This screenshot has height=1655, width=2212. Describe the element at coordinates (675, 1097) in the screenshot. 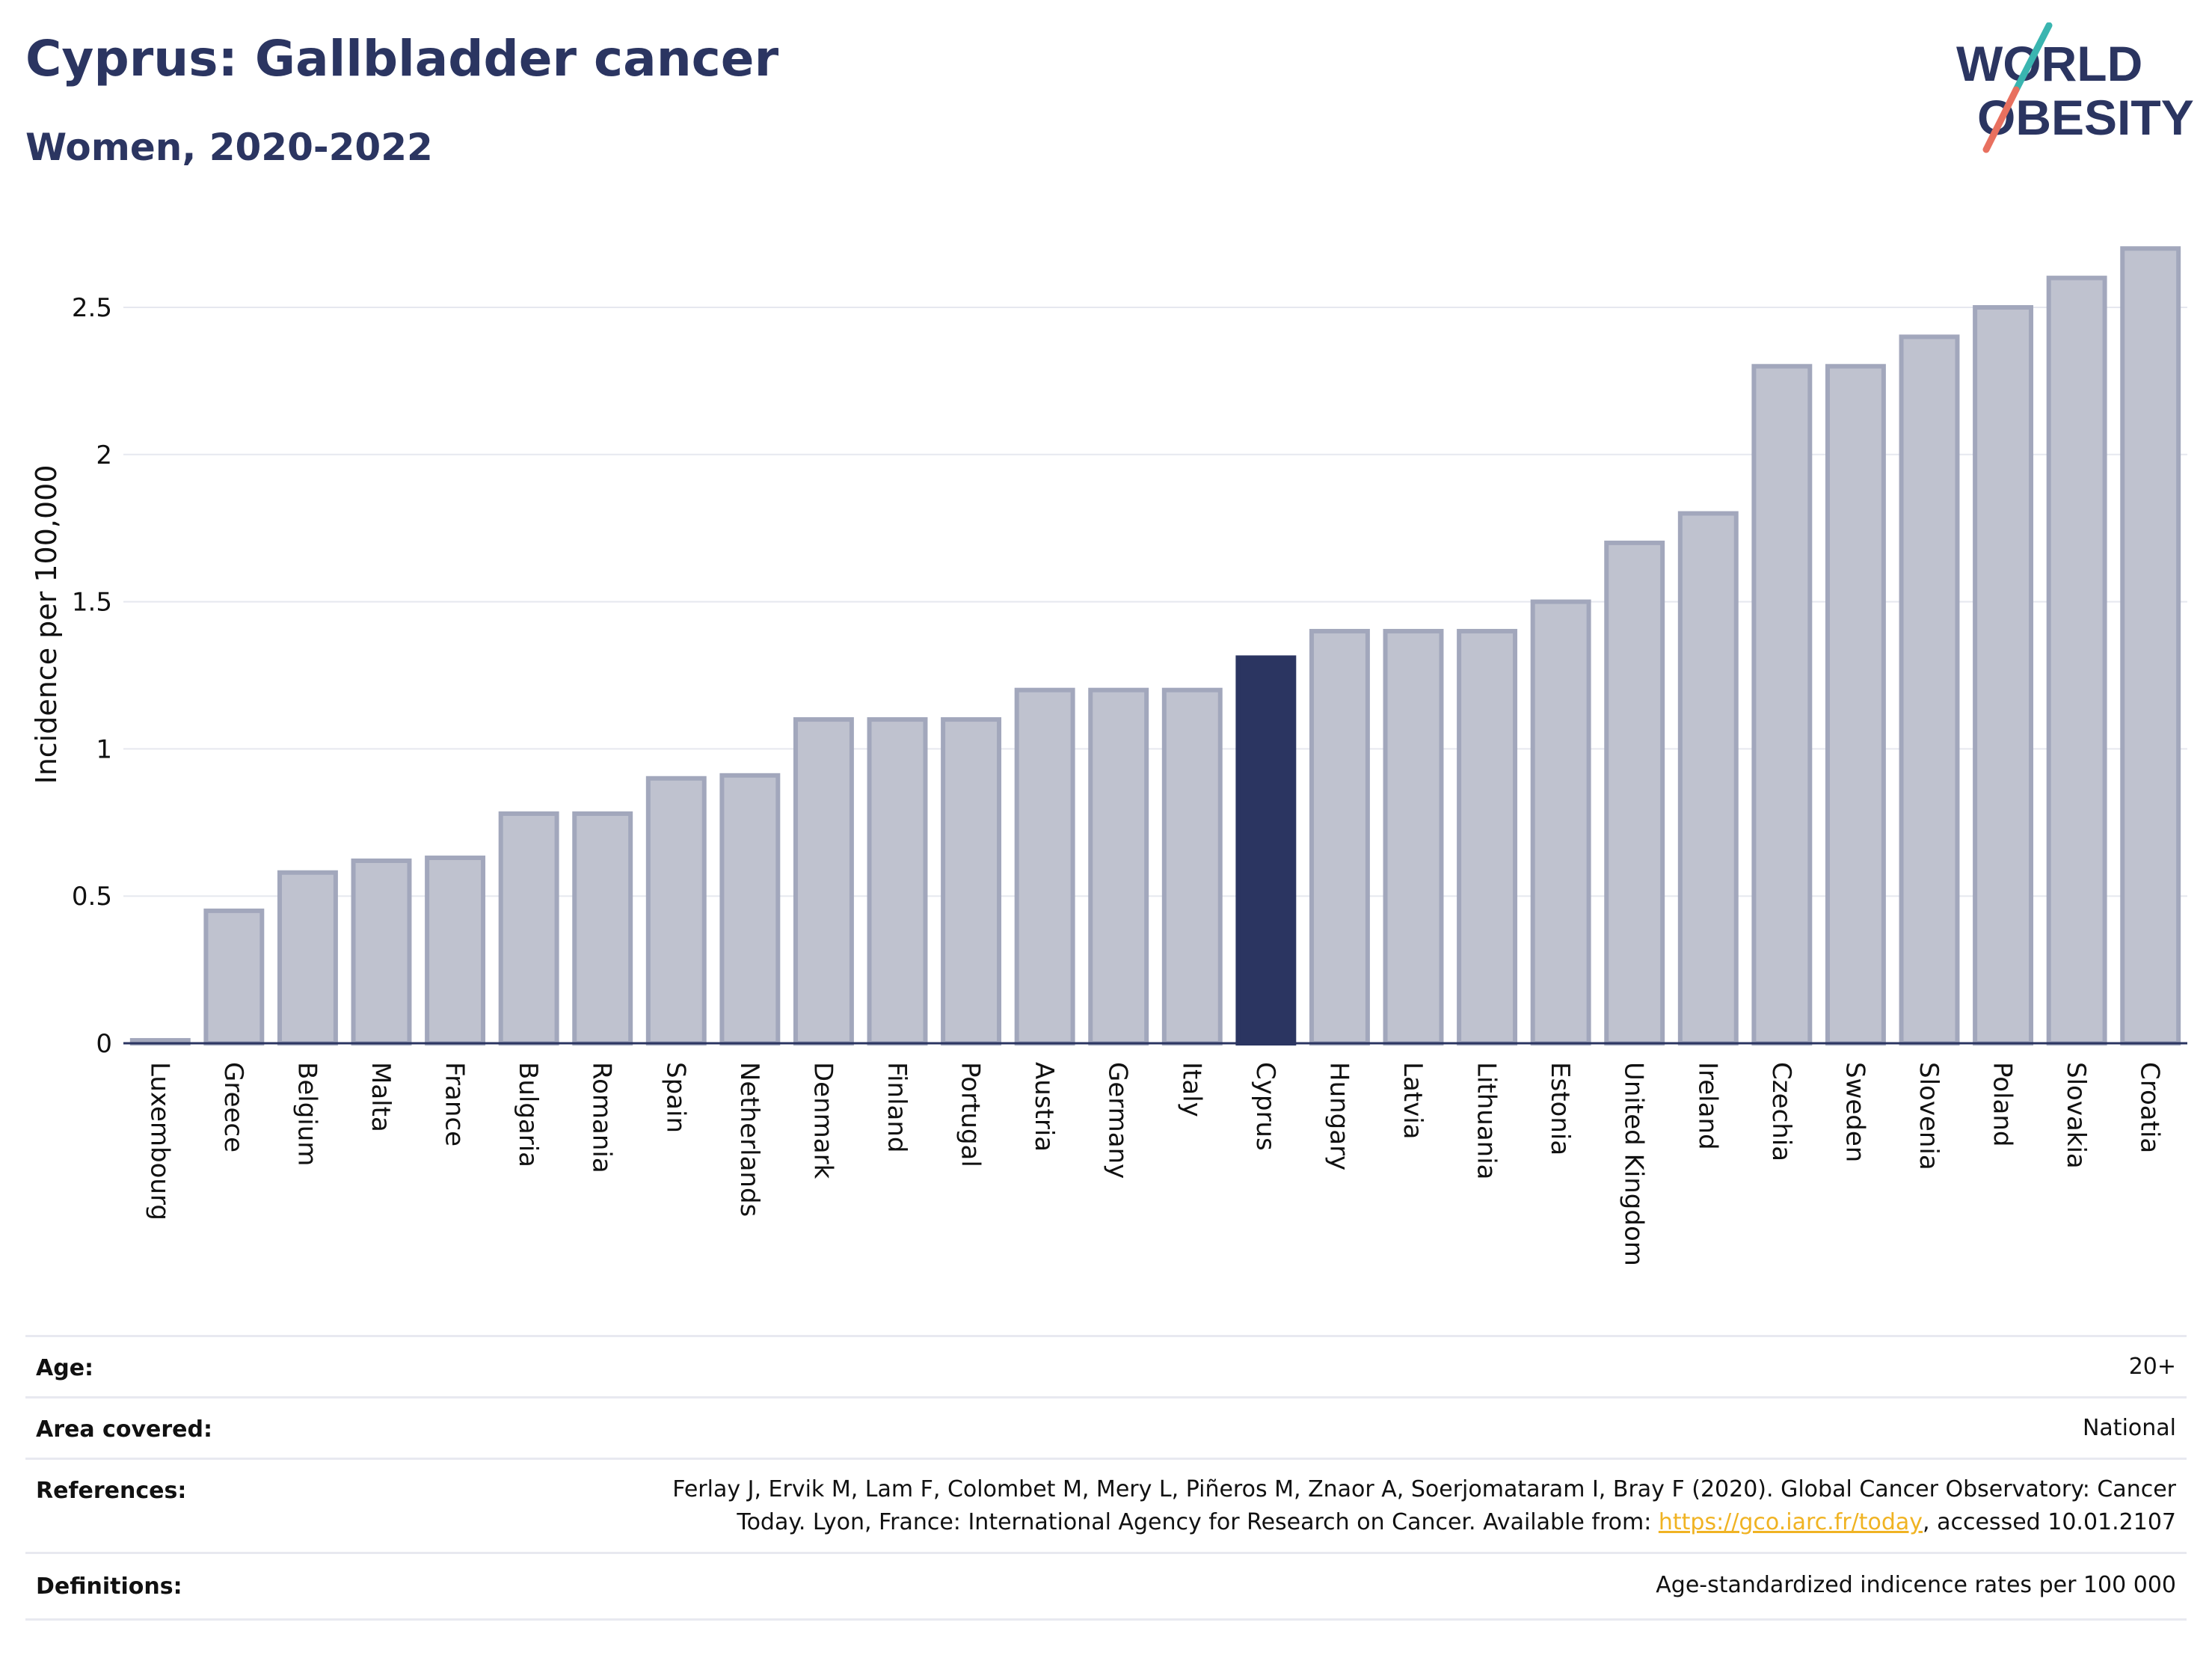

I see `x-tick-label: Spain` at that location.